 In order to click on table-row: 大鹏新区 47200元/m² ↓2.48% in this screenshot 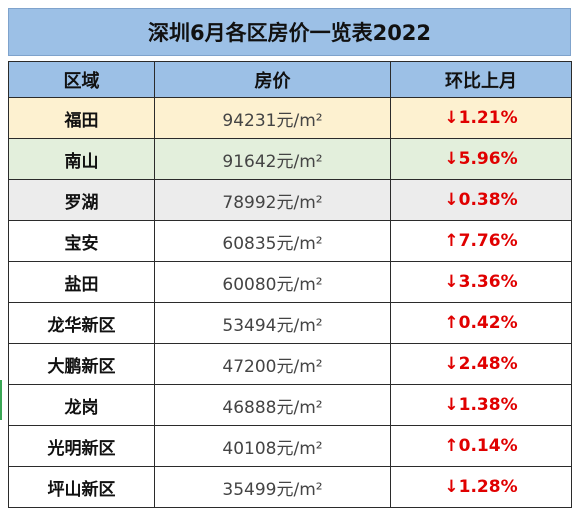, I will do `click(290, 364)`.